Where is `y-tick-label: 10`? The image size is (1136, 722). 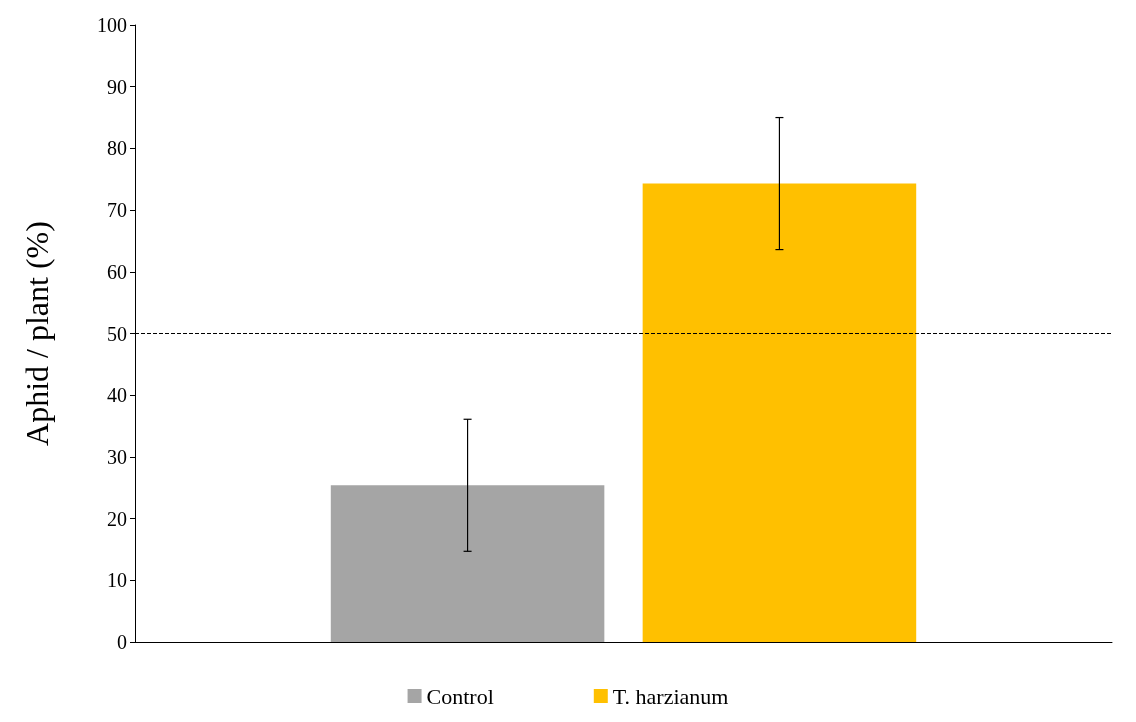 y-tick-label: 10 is located at coordinates (117, 580).